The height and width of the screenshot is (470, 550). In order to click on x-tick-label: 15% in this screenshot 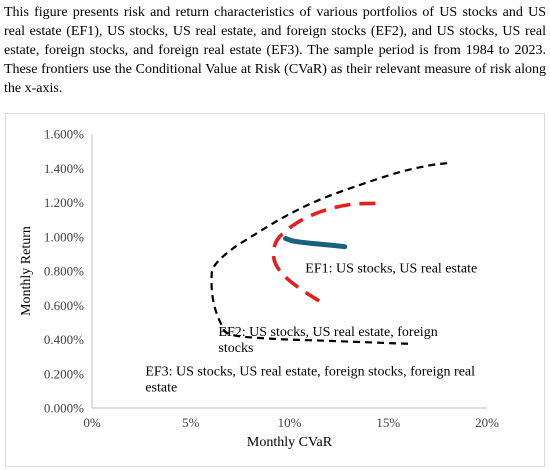, I will do `click(388, 422)`.